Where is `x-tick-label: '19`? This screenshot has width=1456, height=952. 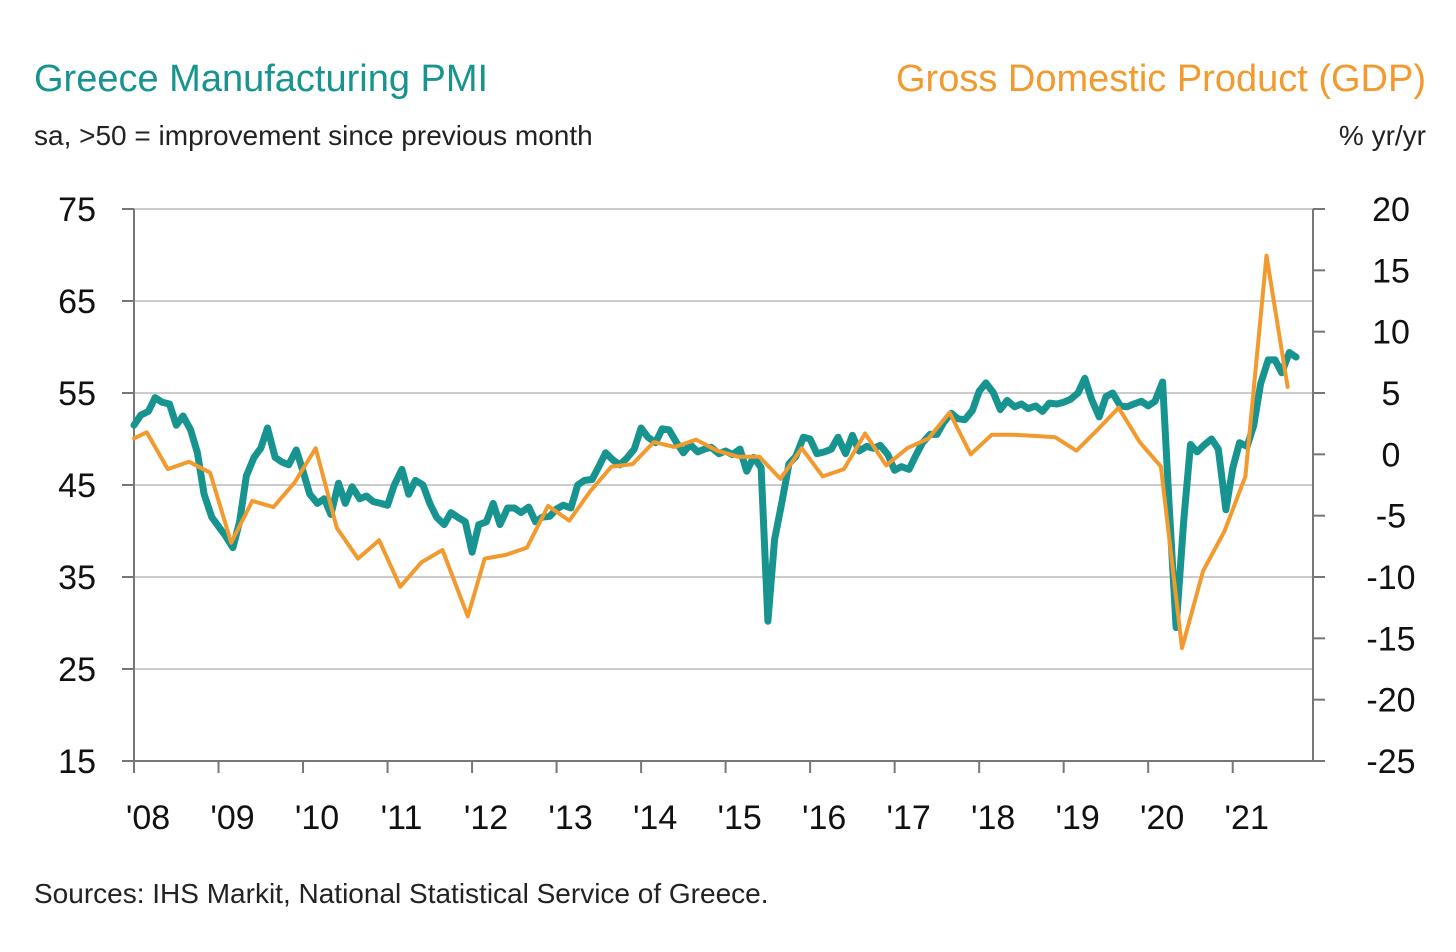 x-tick-label: '19 is located at coordinates (1078, 818).